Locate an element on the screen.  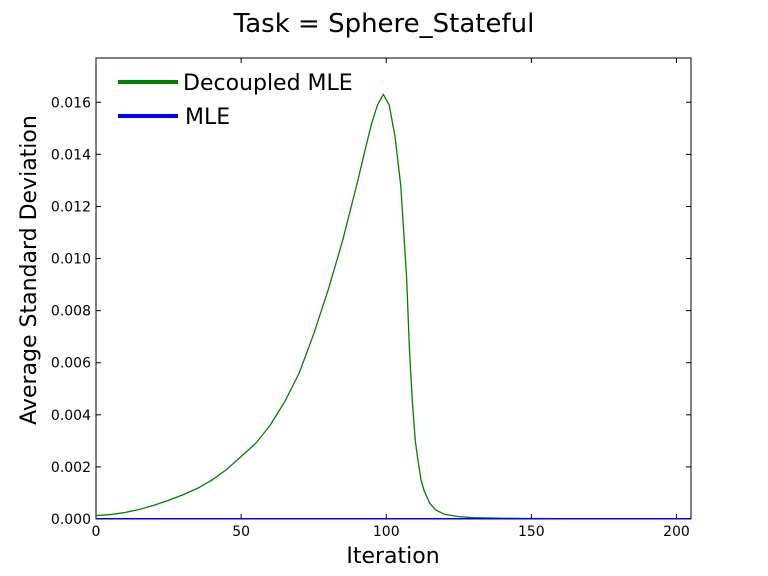
x-tick-label: 100 is located at coordinates (386, 532).